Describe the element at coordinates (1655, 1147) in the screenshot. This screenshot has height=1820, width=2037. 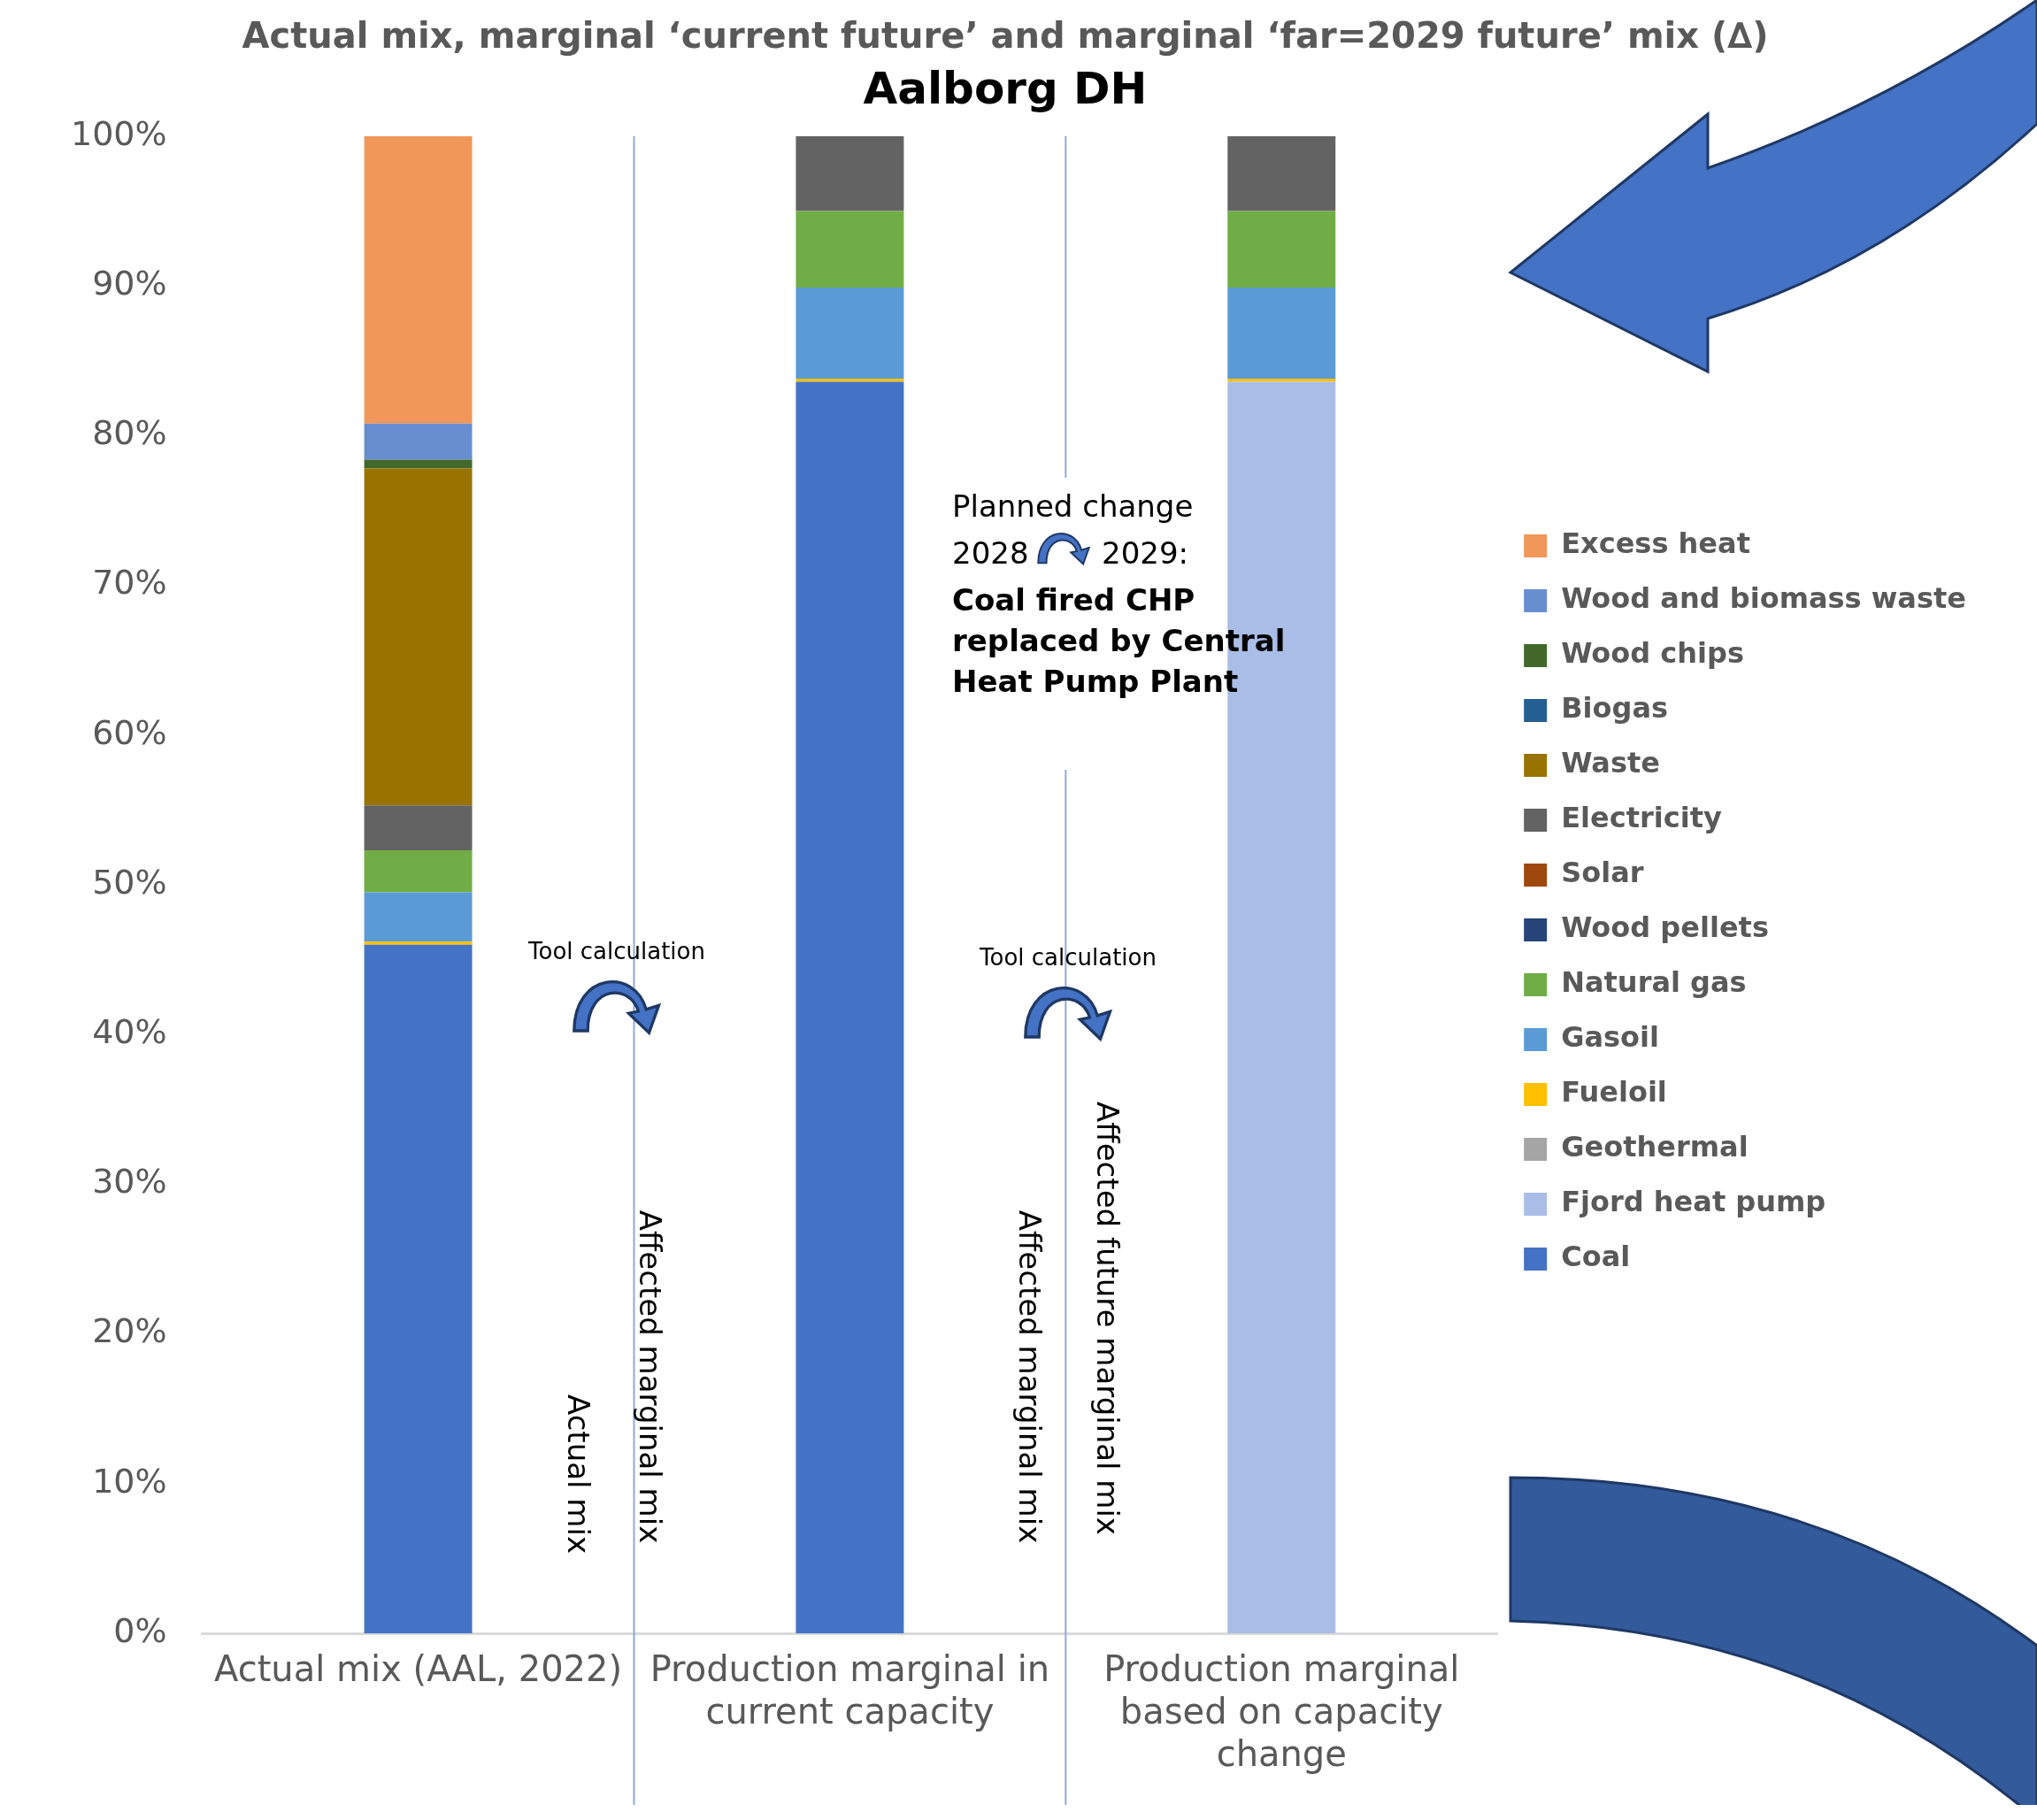
I see `legend-label: Geothermal` at that location.